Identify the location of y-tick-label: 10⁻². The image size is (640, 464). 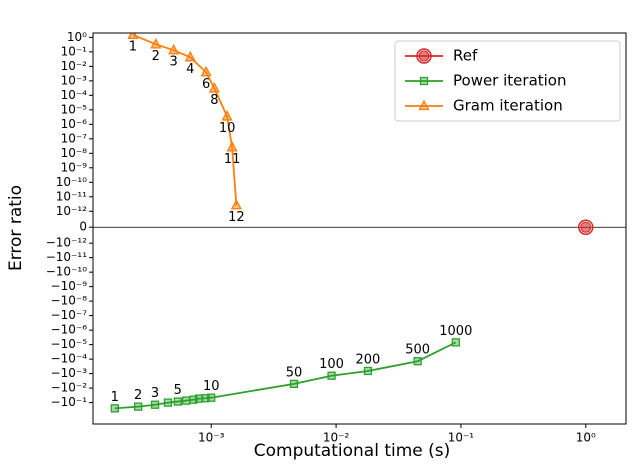
(74, 66).